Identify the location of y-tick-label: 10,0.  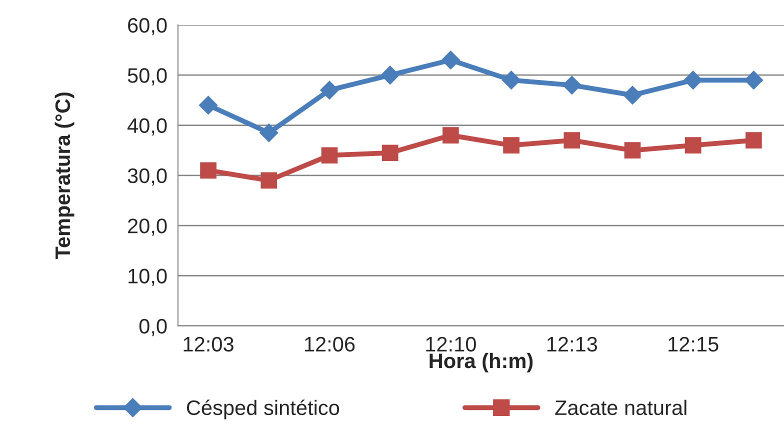
(147, 277).